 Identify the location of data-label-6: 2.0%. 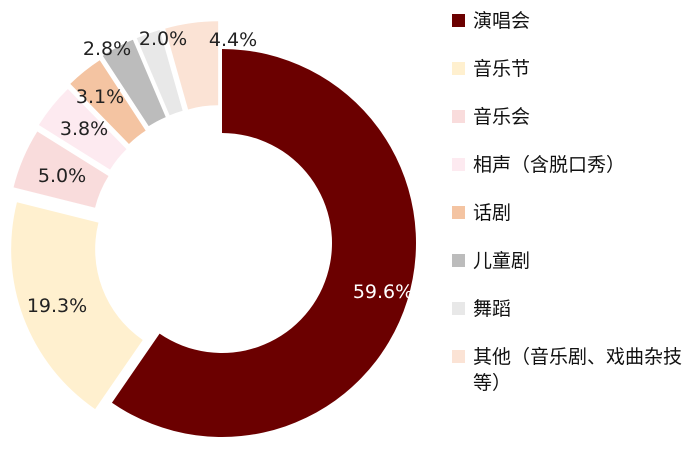
(163, 39).